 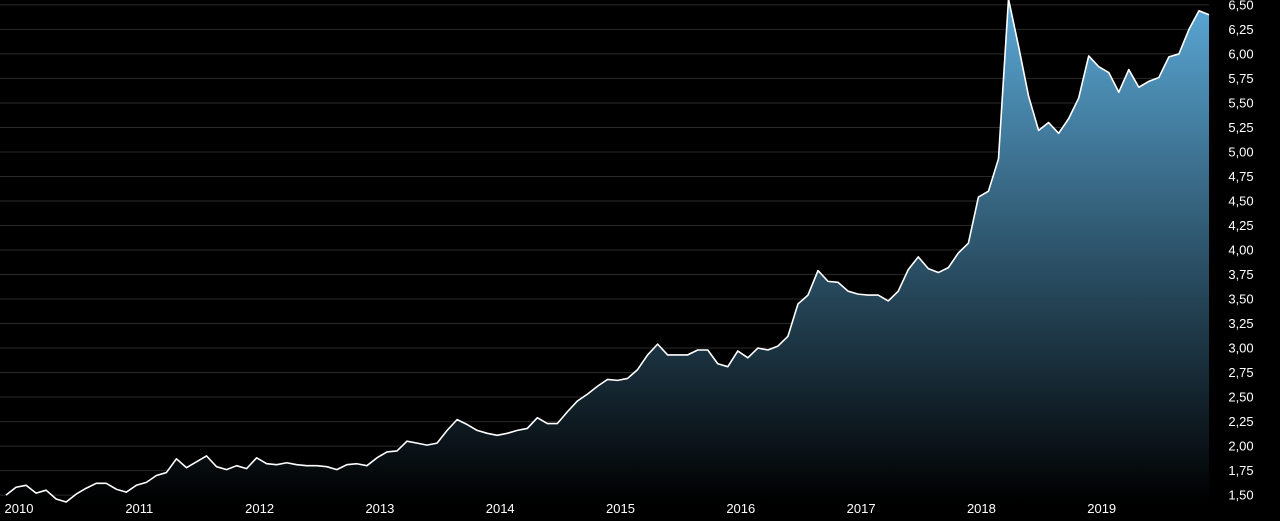 I want to click on y-tick-label: 5,50, so click(x=1240, y=102).